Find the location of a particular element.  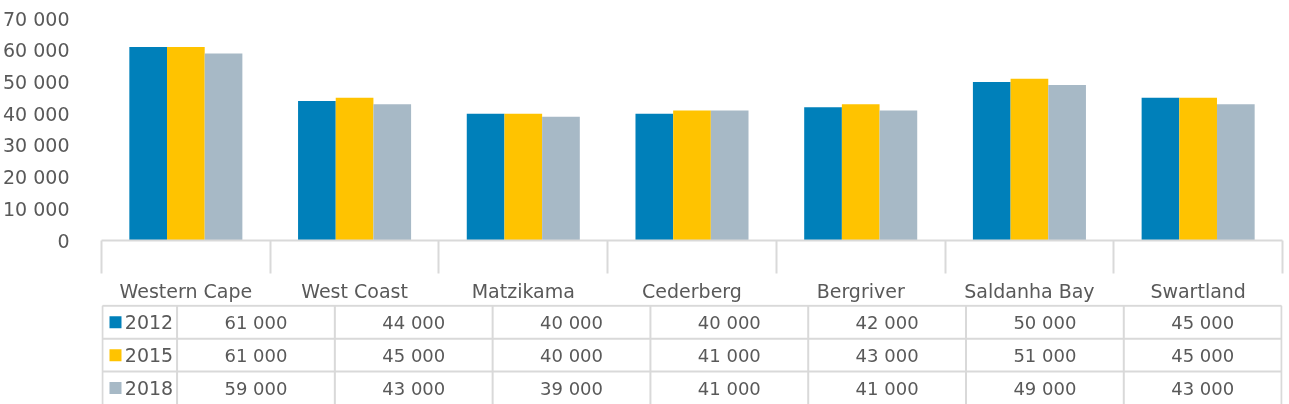

y-tick-label: 10 000 is located at coordinates (36, 208).